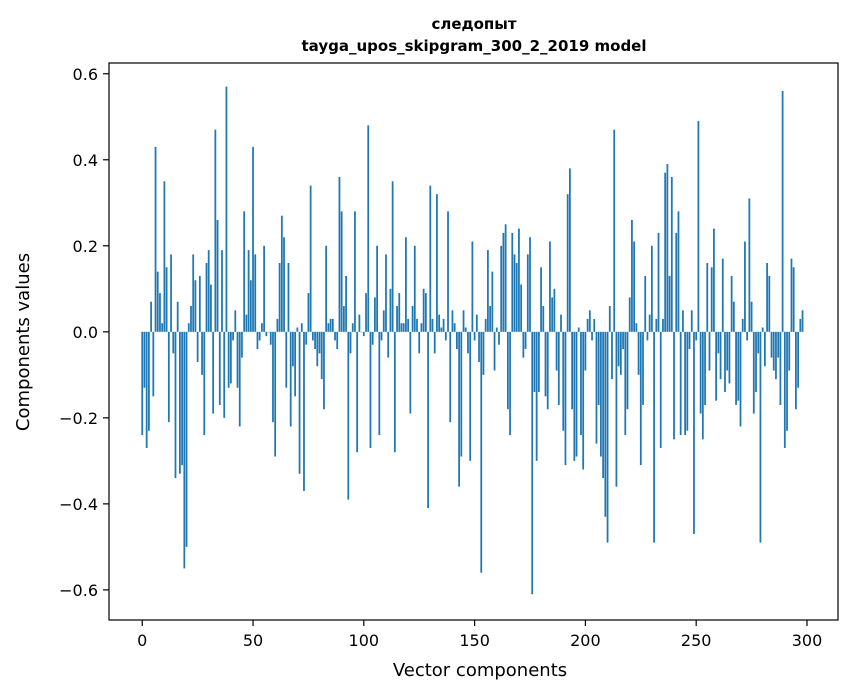 Image resolution: width=867 pixels, height=696 pixels. I want to click on y-axis-label: Components values, so click(23, 342).